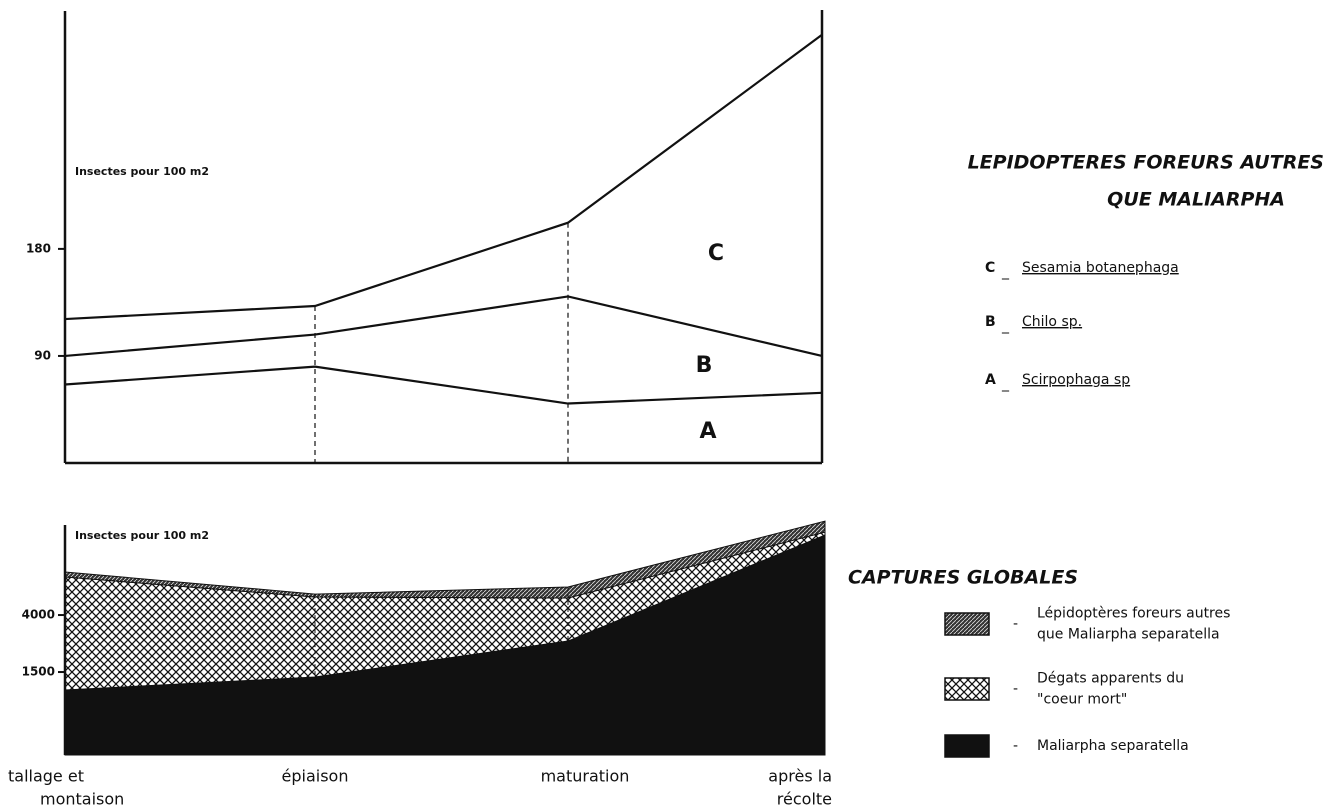  I want to click on y-tick-label: 180, so click(38, 248).